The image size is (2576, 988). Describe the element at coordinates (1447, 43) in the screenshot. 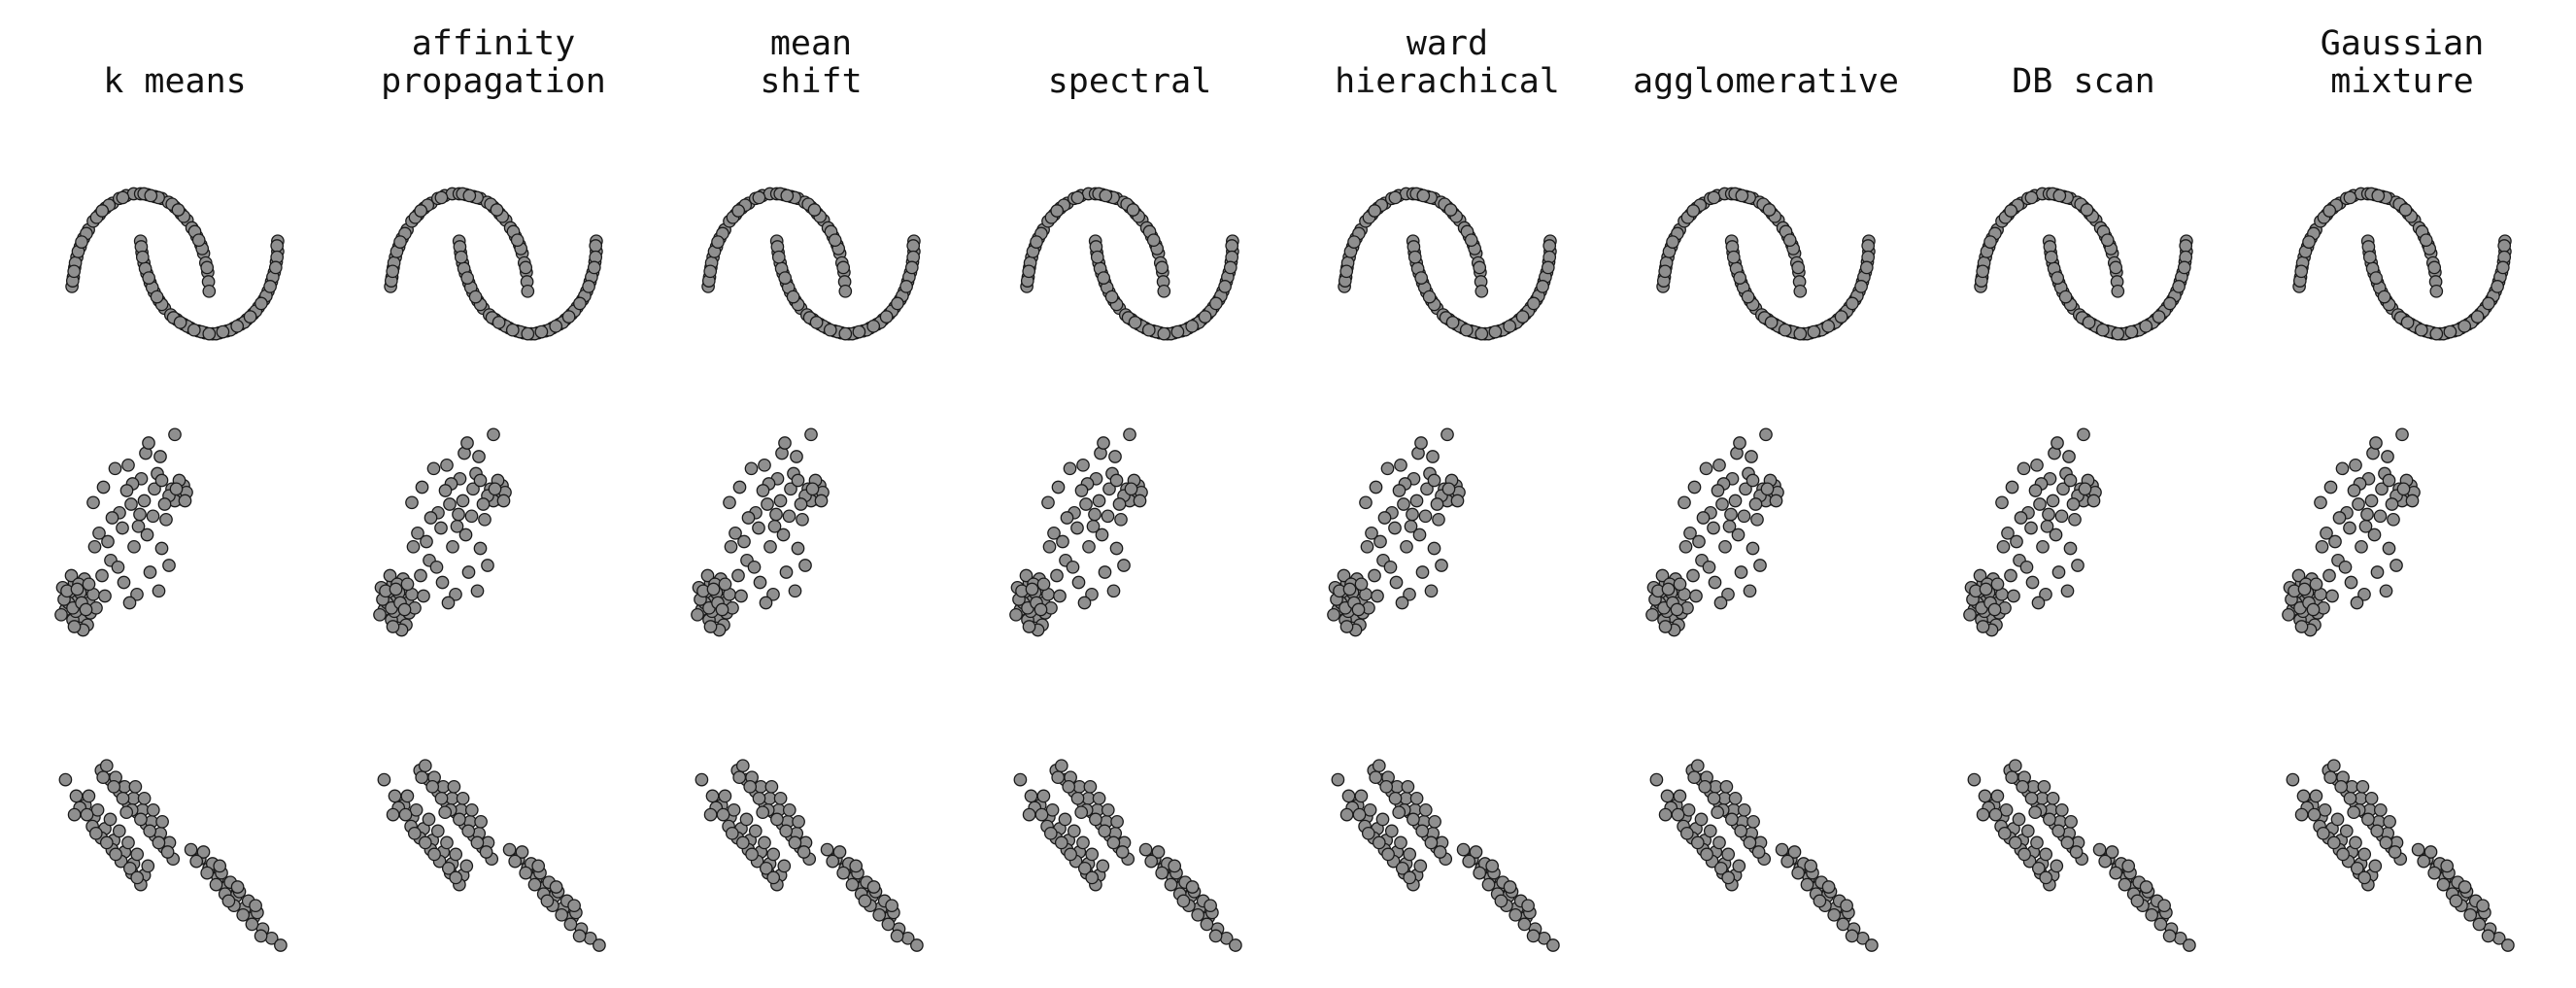

I see `column-title-line: ward` at that location.